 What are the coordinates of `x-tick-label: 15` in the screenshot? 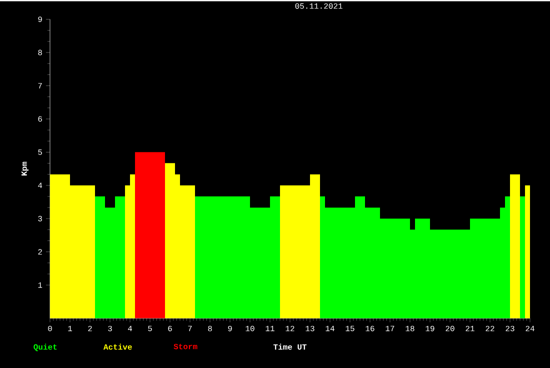 It's located at (350, 329).